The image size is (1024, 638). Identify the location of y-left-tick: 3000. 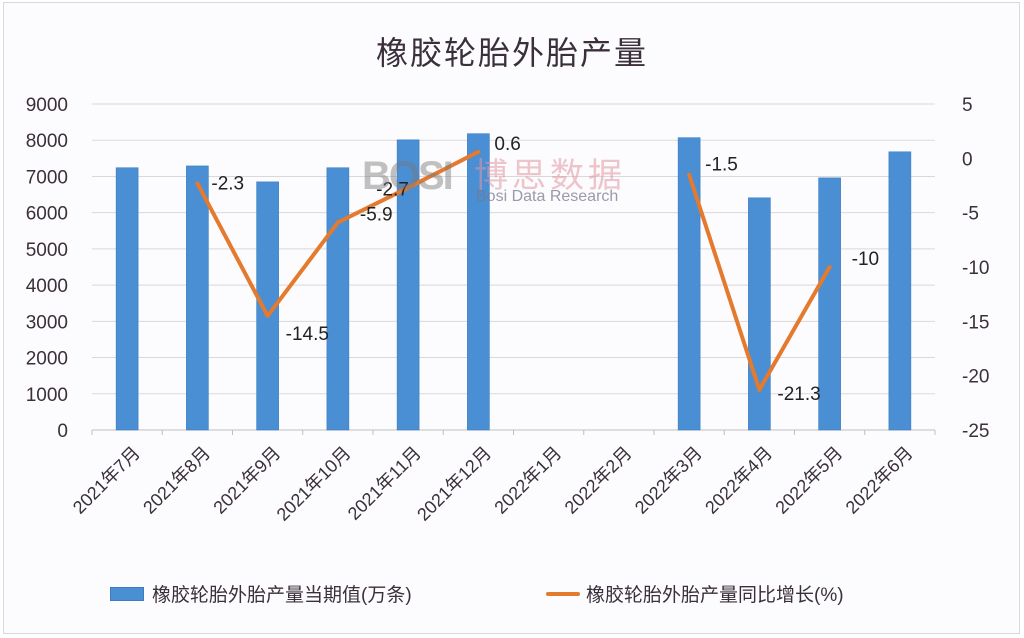
(47, 322).